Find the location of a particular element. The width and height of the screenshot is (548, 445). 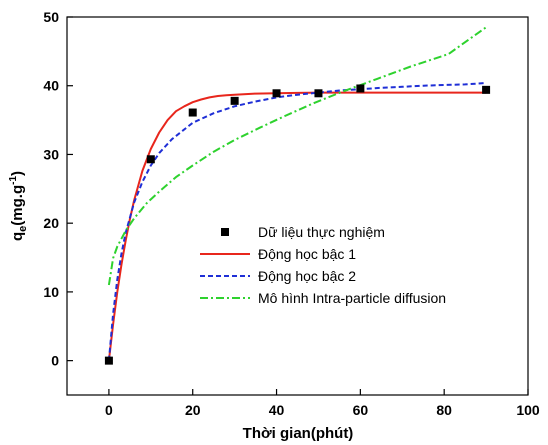

y-tick-label: 20 is located at coordinates (51, 223).